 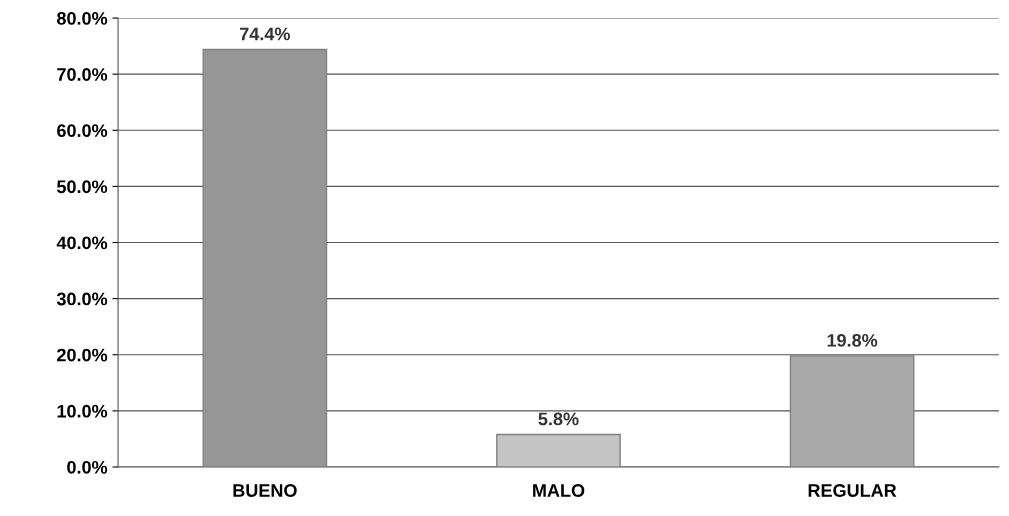 What do you see at coordinates (82, 243) in the screenshot?
I see `y-tick-label: 40.0%` at bounding box center [82, 243].